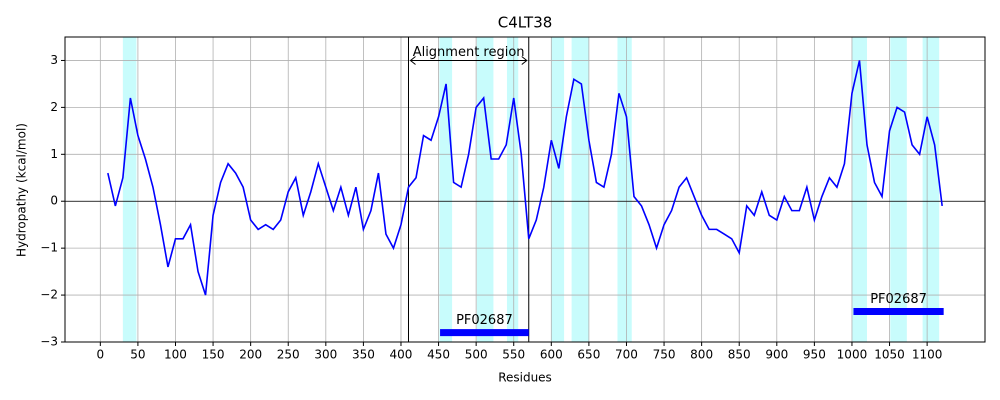 The width and height of the screenshot is (1000, 400). What do you see at coordinates (101, 355) in the screenshot?
I see `x-tick-label: 0` at bounding box center [101, 355].